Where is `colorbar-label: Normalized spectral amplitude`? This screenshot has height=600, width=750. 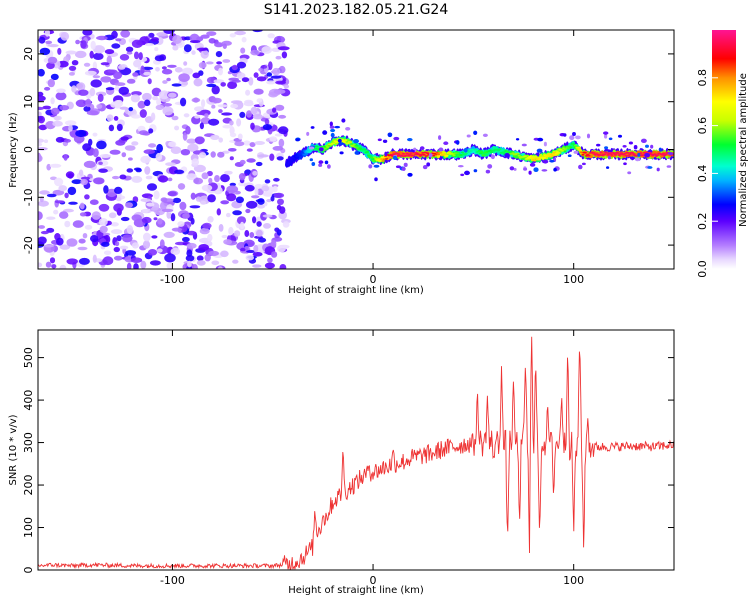
colorbar-label: Normalized spectral amplitude is located at coordinates (743, 150).